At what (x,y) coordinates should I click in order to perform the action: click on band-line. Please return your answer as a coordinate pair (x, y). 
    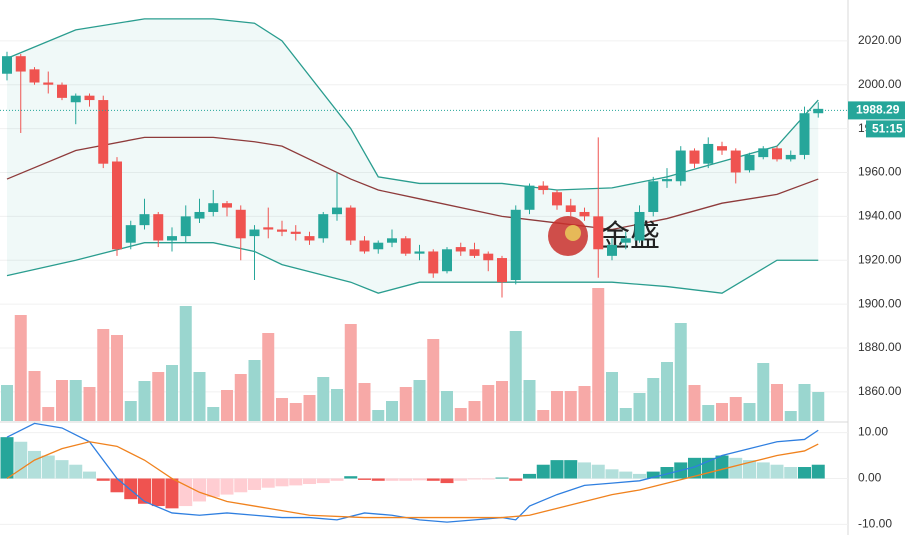
    Looking at the image, I should click on (412, 268).